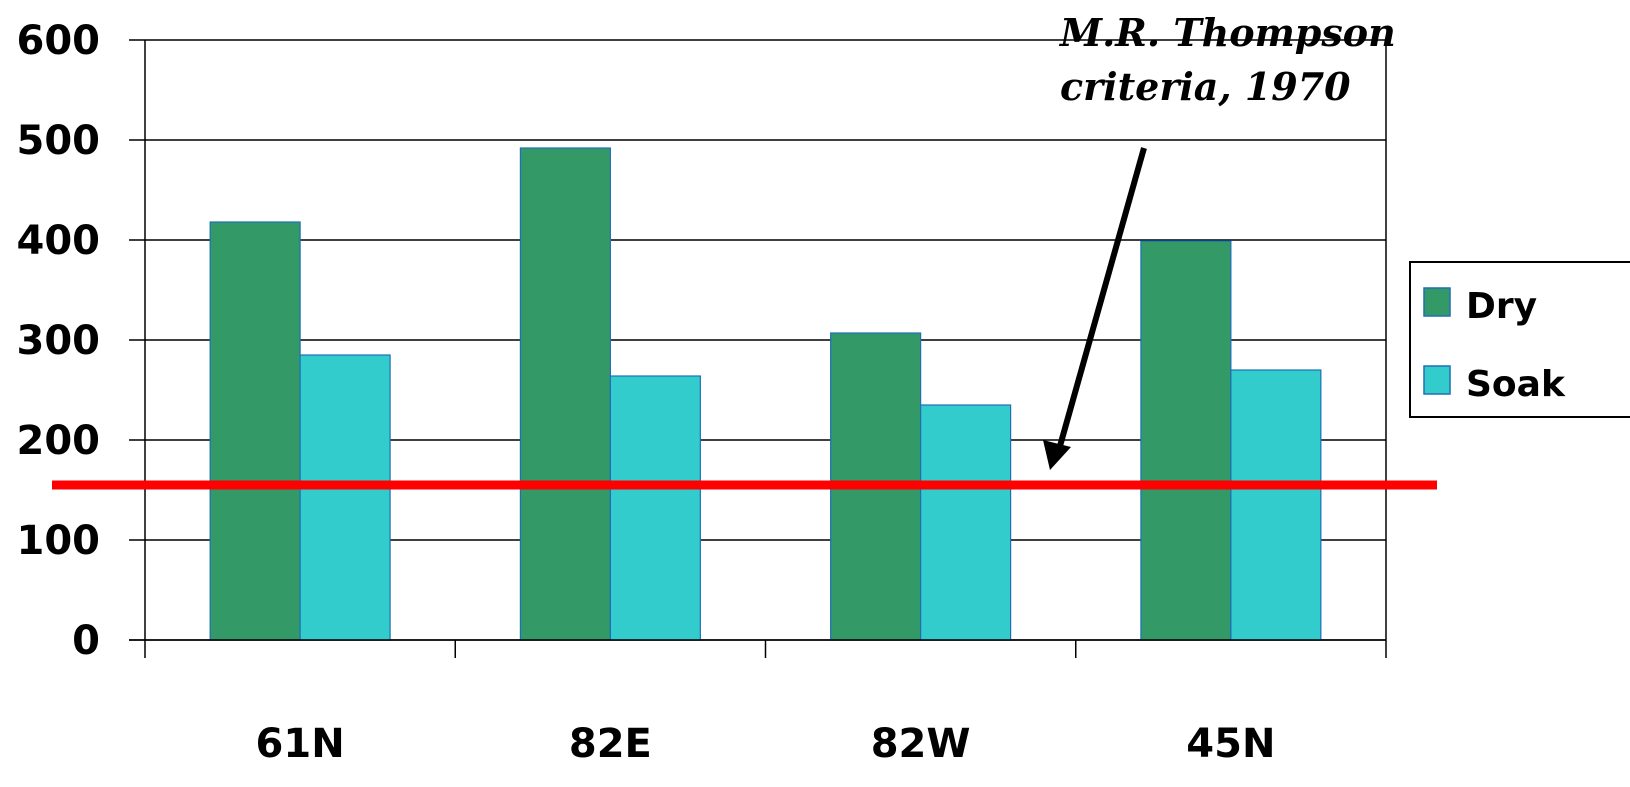 This screenshot has width=1630, height=787. I want to click on y-axis-ticks: 0 100 200 300 400 500 600, so click(81, 341).